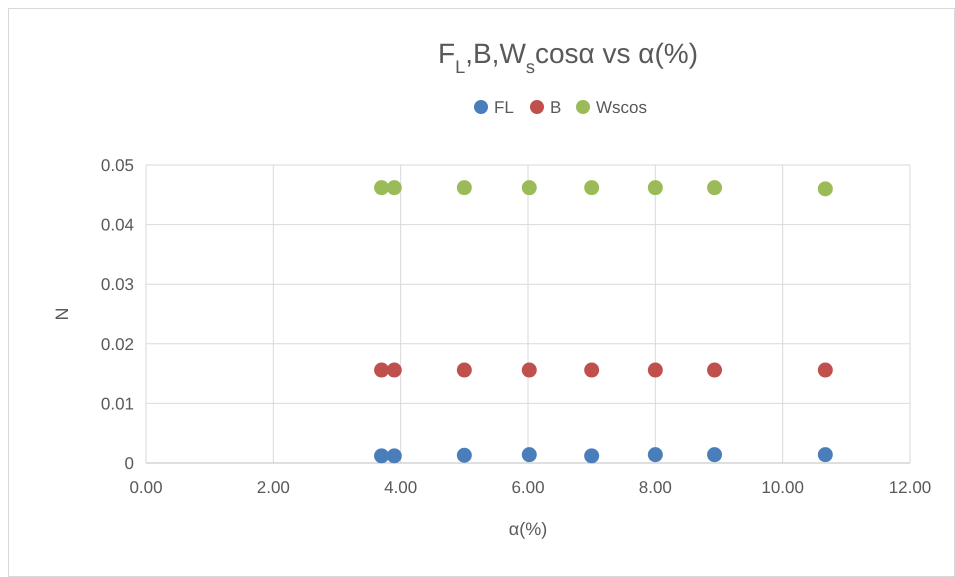  I want to click on legend-label: Wscos, so click(621, 107).